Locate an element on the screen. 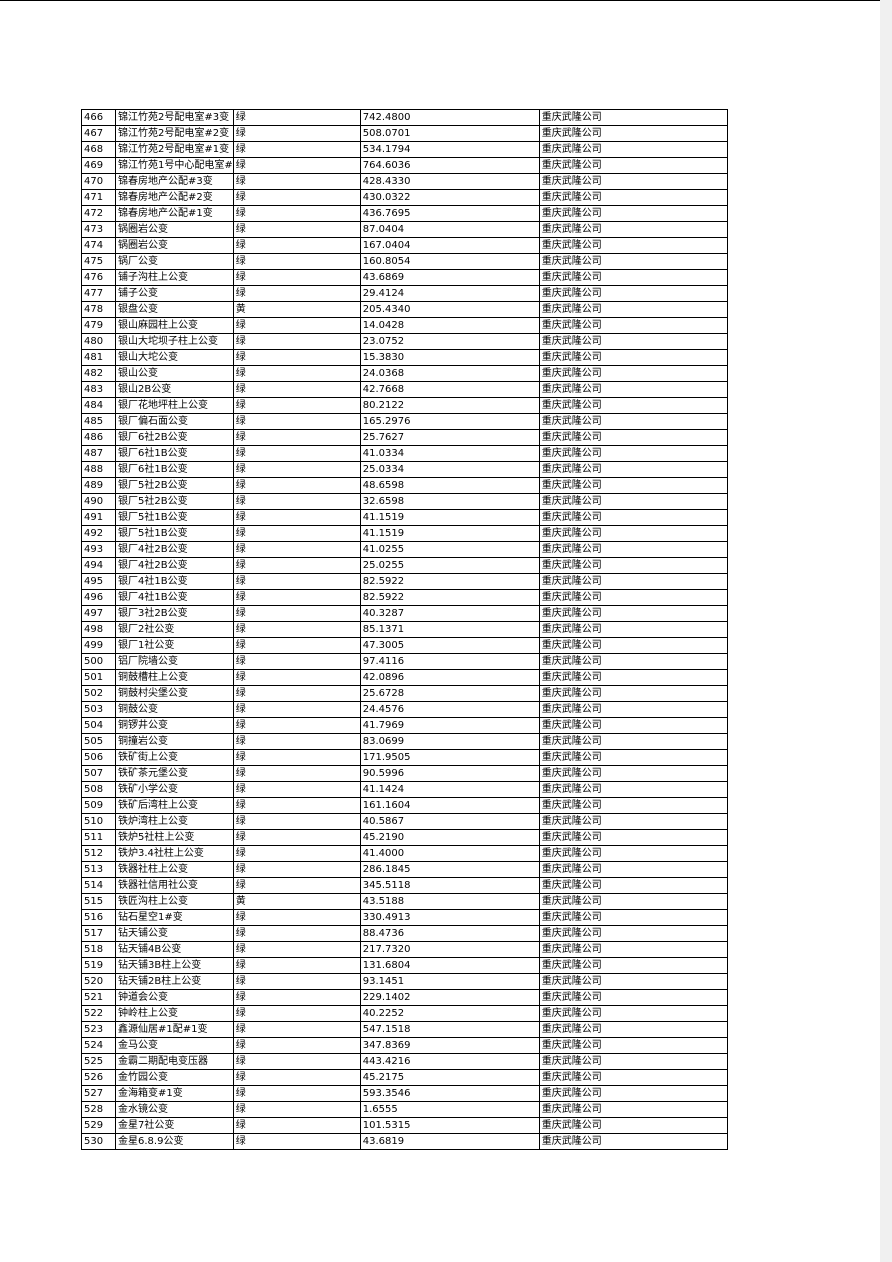  station-name-cell: 锦江竹苑2号配电室#2变 is located at coordinates (174, 133).